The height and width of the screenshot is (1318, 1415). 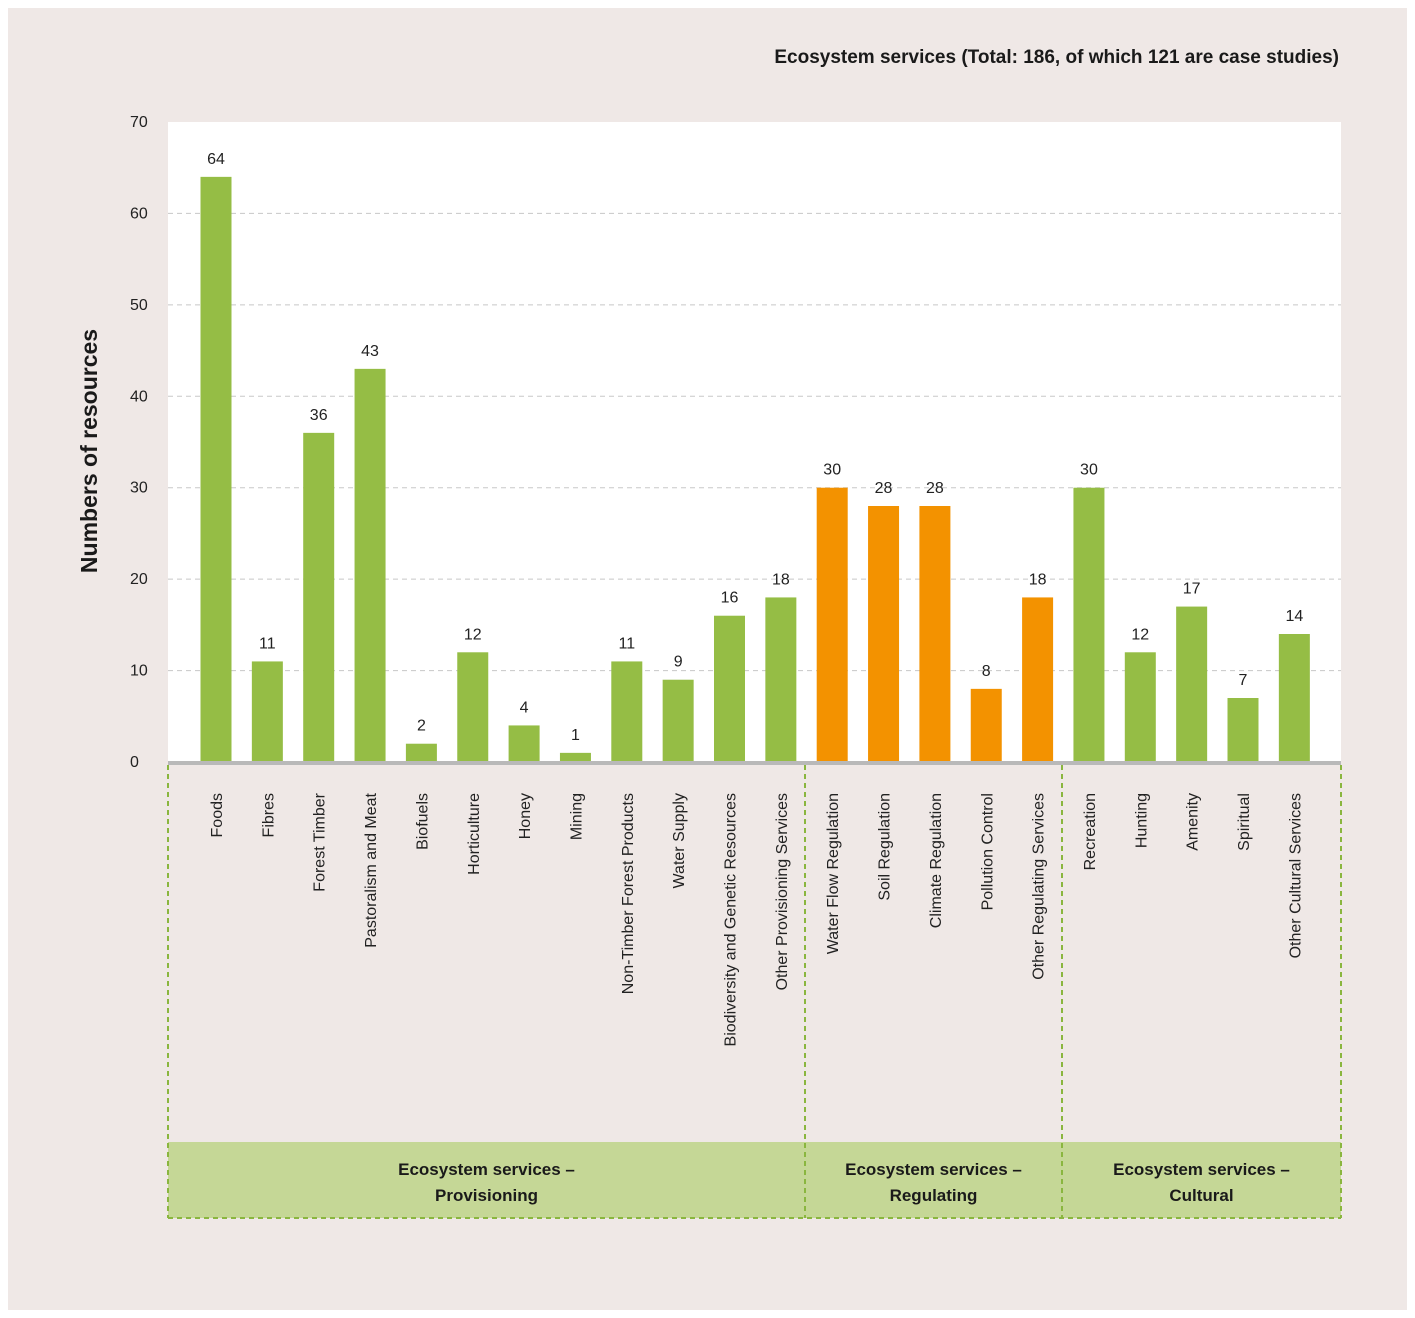 What do you see at coordinates (370, 351) in the screenshot?
I see `bar-value-label: 43` at bounding box center [370, 351].